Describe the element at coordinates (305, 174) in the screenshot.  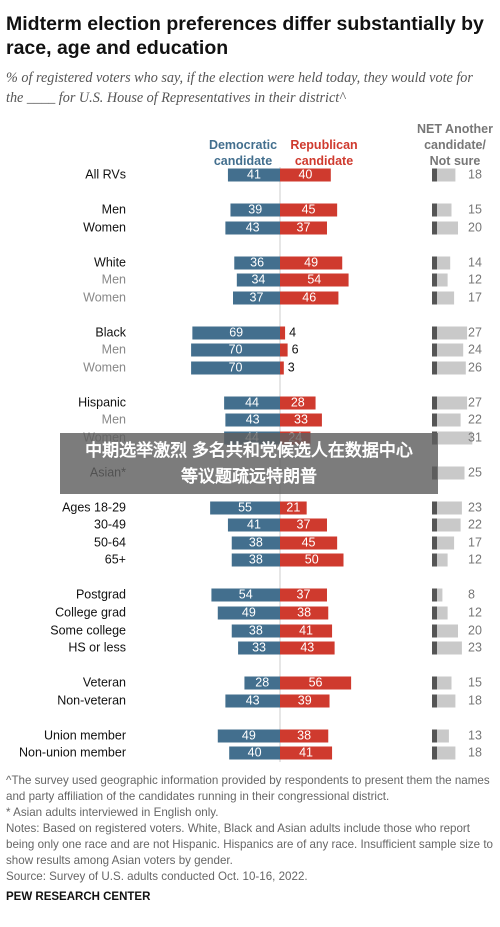
I see `value-label: 40` at that location.